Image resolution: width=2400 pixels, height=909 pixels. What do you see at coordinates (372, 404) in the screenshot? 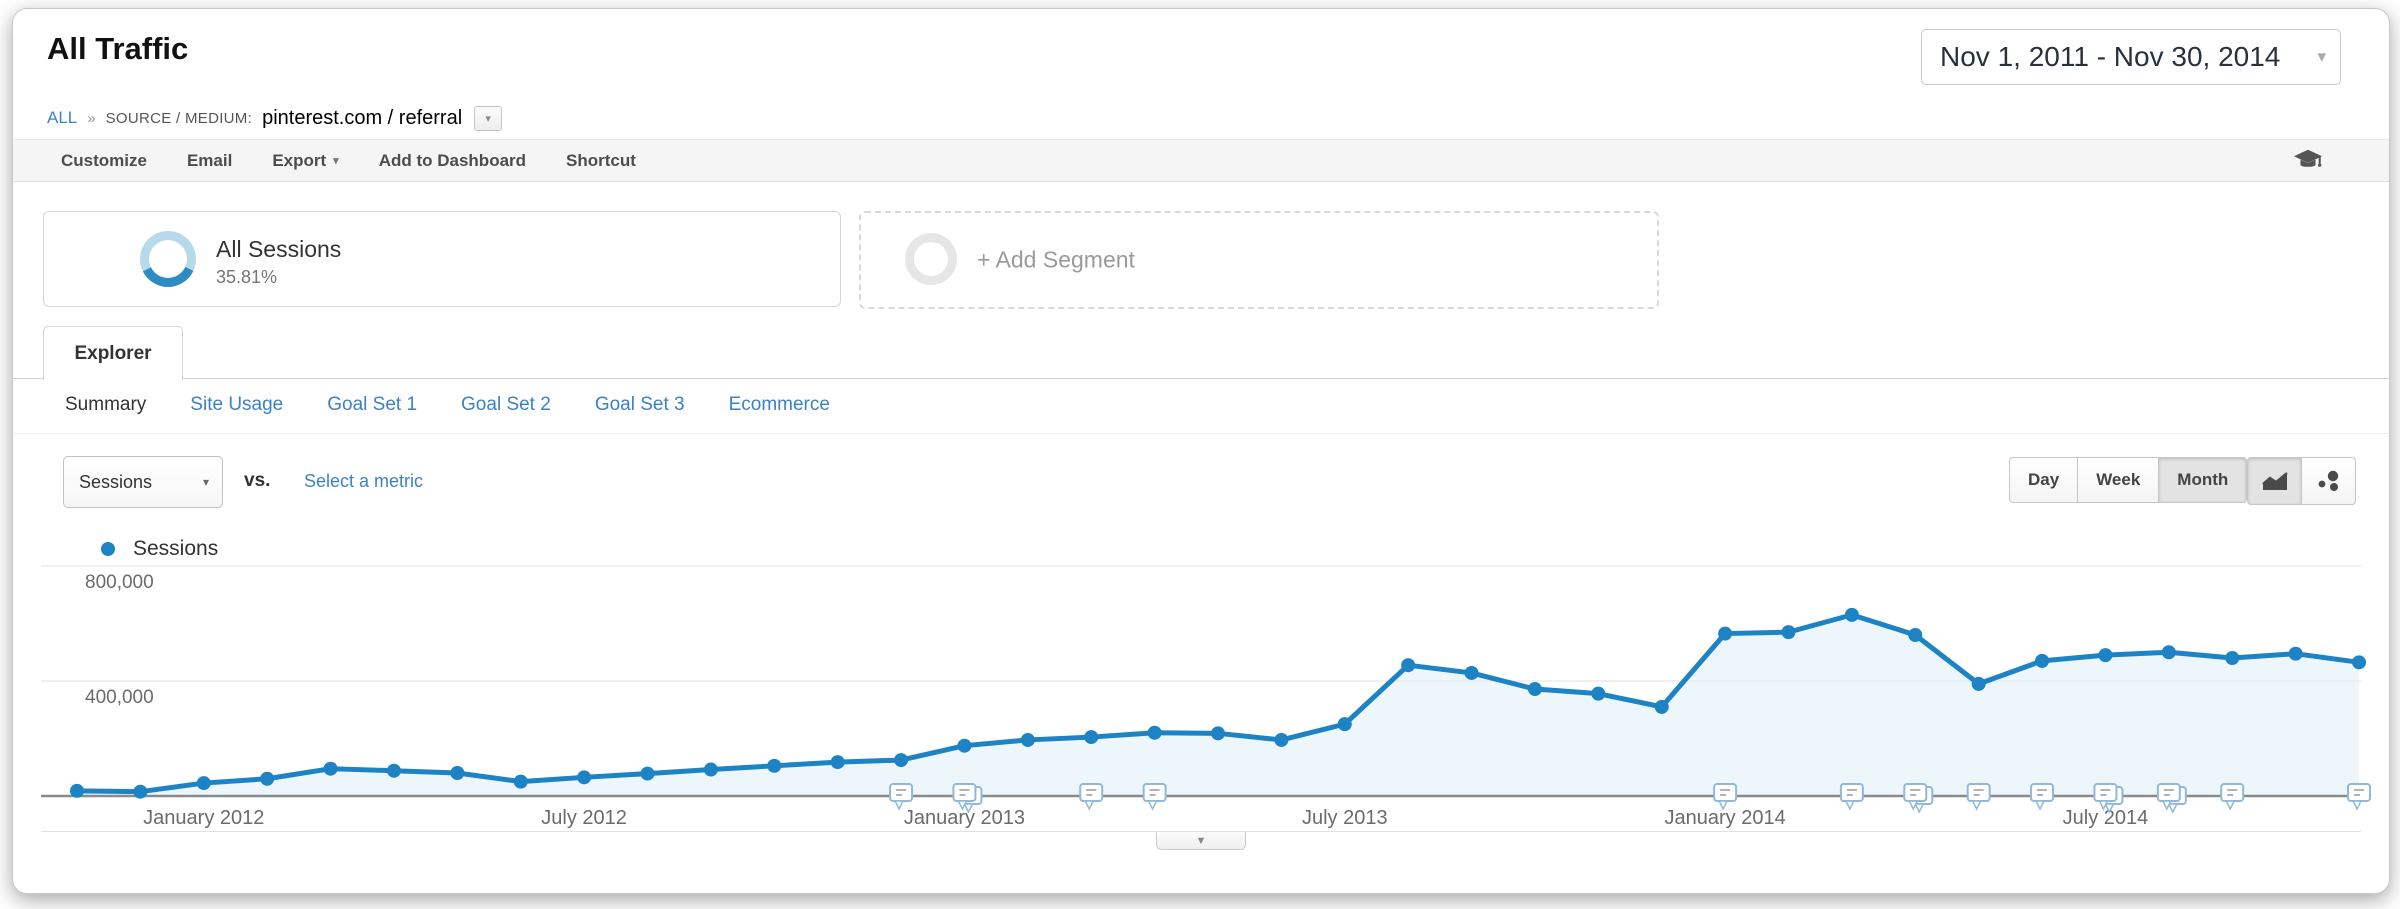
I see `subtab-goal-set-1: Goal Set 1` at bounding box center [372, 404].